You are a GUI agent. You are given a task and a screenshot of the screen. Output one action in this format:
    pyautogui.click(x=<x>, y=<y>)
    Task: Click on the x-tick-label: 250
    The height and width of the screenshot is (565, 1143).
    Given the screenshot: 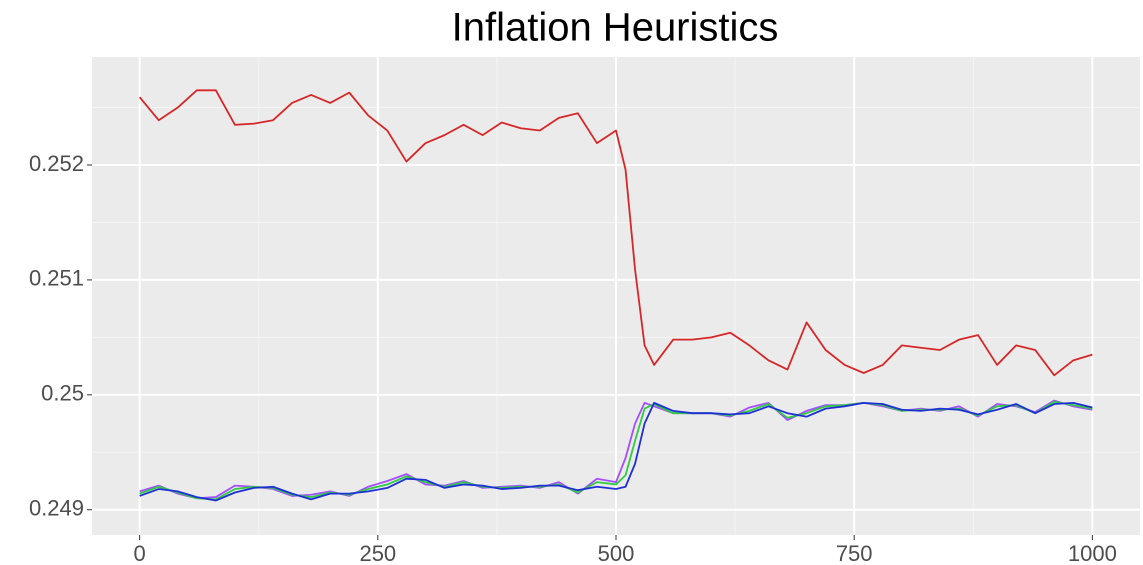 What is the action you would take?
    pyautogui.click(x=377, y=553)
    